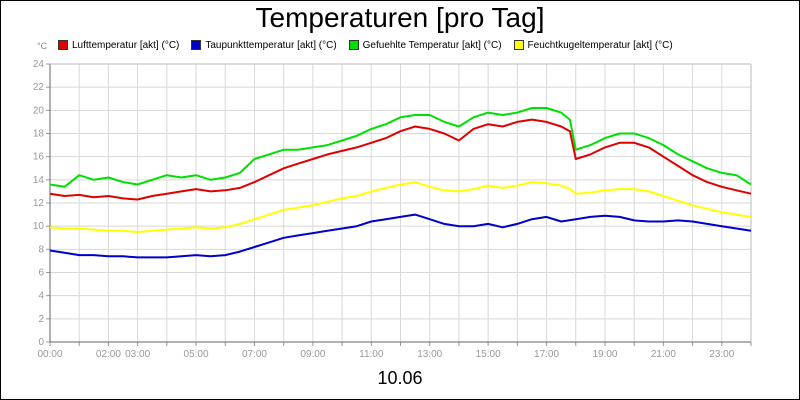 This screenshot has height=400, width=800. What do you see at coordinates (663, 354) in the screenshot?
I see `x-tick-label: 21:00` at bounding box center [663, 354].